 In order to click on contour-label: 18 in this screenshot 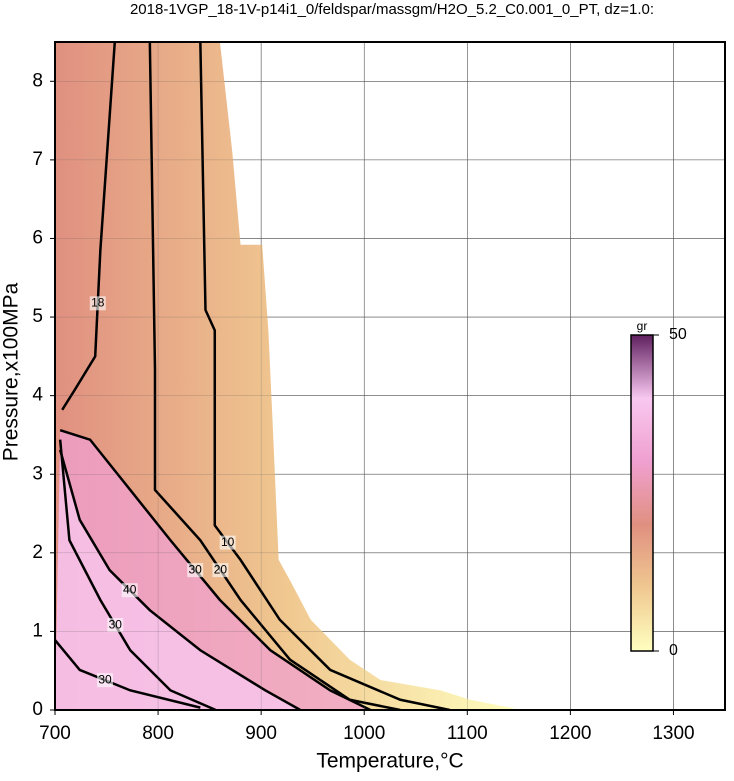, I will do `click(98, 302)`.